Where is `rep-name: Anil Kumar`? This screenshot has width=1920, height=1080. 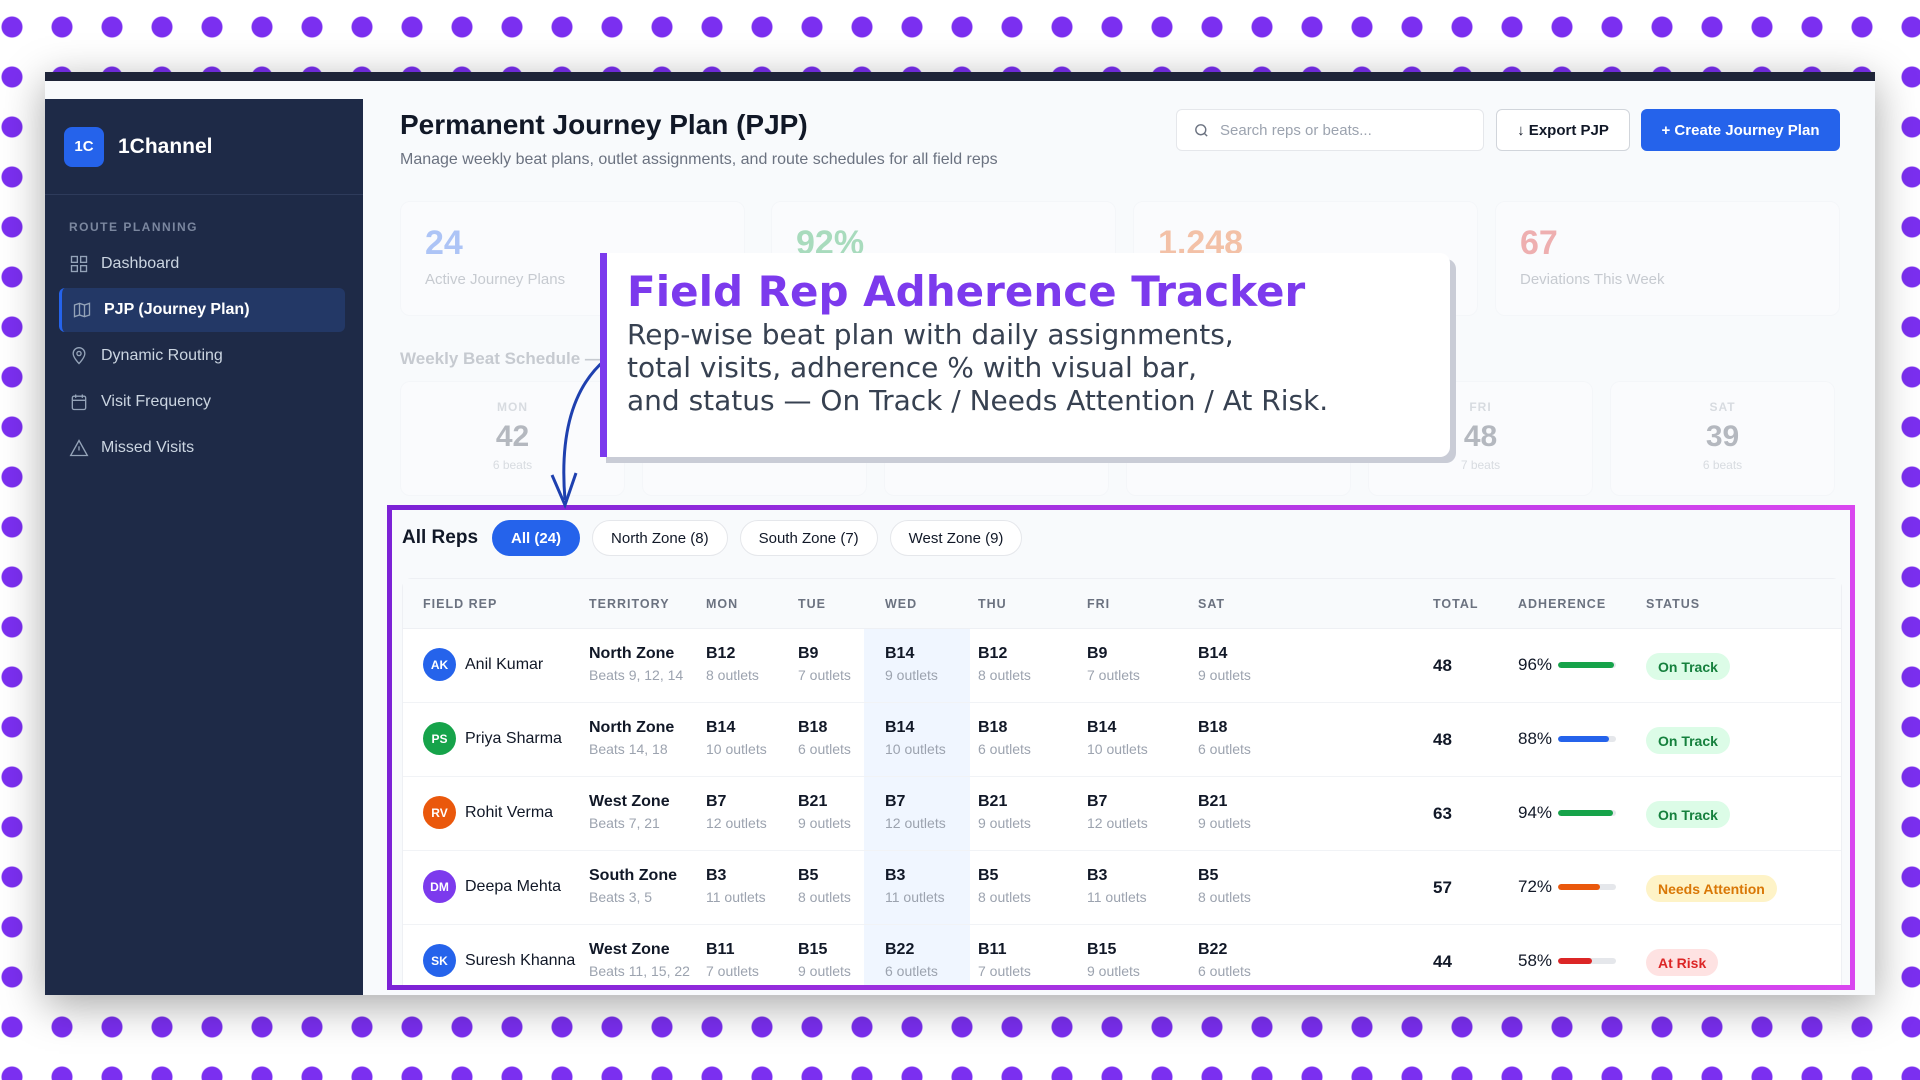 rep-name: Anil Kumar is located at coordinates (504, 664).